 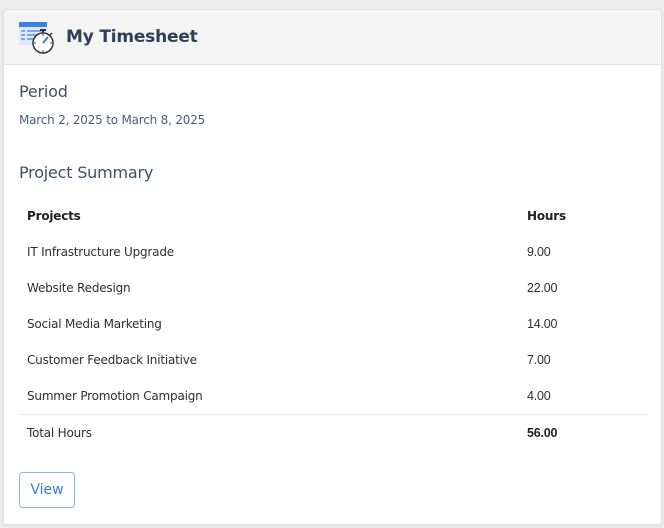 What do you see at coordinates (37, 37) in the screenshot?
I see `timesheet-stopwatch-icon` at bounding box center [37, 37].